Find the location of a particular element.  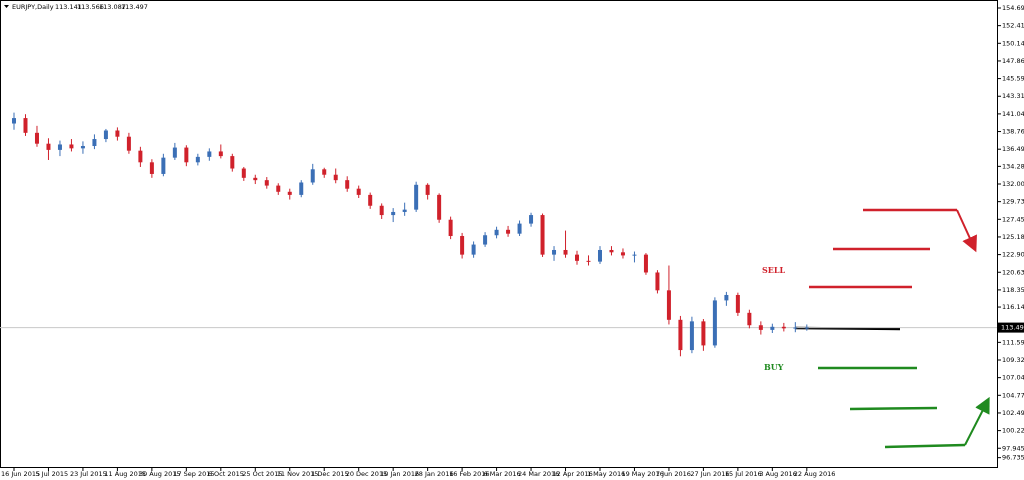

y-tick-label: 100.220 is located at coordinates (1013, 431).